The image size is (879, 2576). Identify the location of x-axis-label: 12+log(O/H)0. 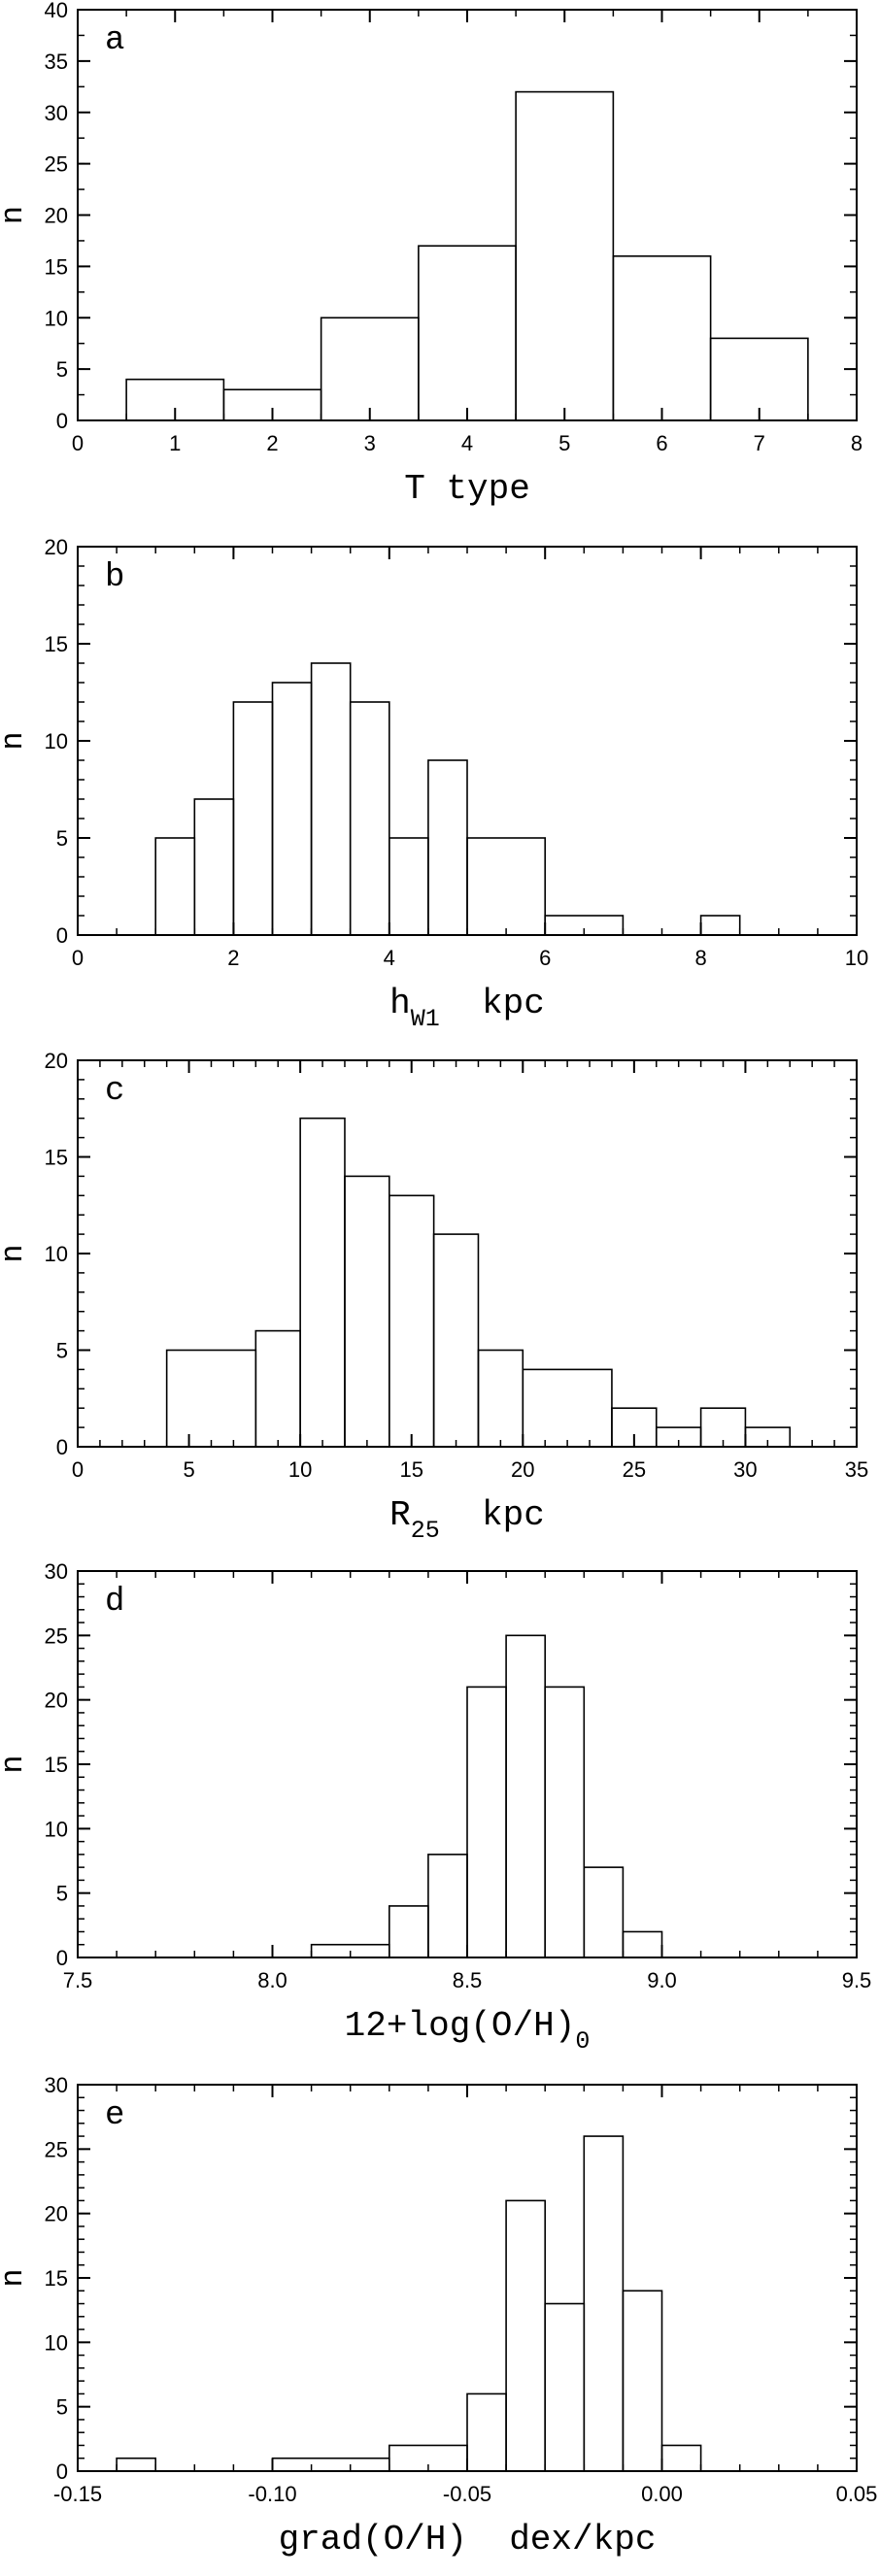
(468, 2031).